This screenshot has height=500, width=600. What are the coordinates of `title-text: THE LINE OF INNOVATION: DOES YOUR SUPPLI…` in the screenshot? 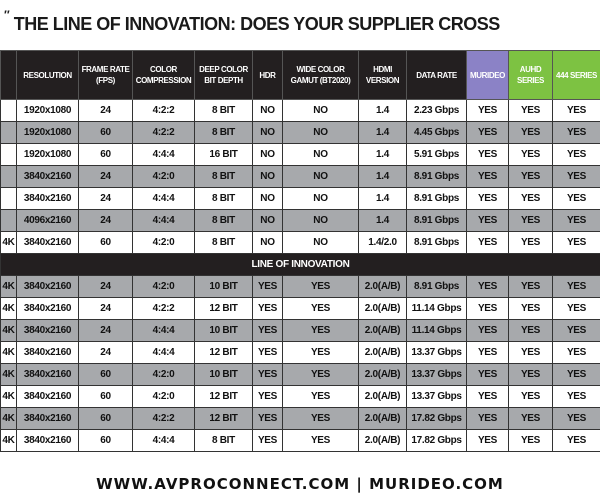 It's located at (257, 24).